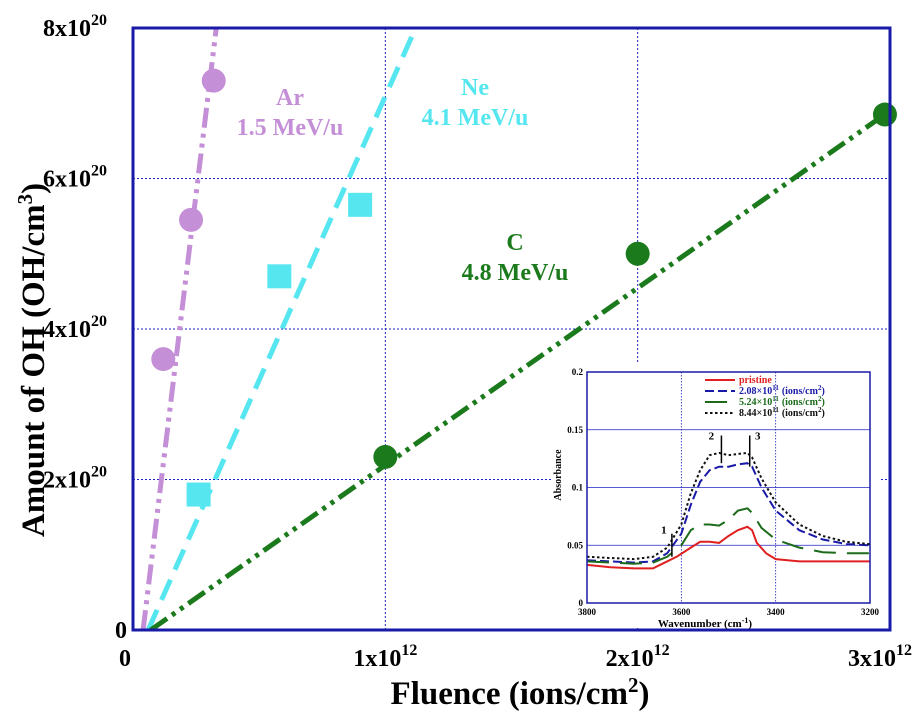  I want to click on inset-peak-markers: 1 2 3, so click(711, 494).